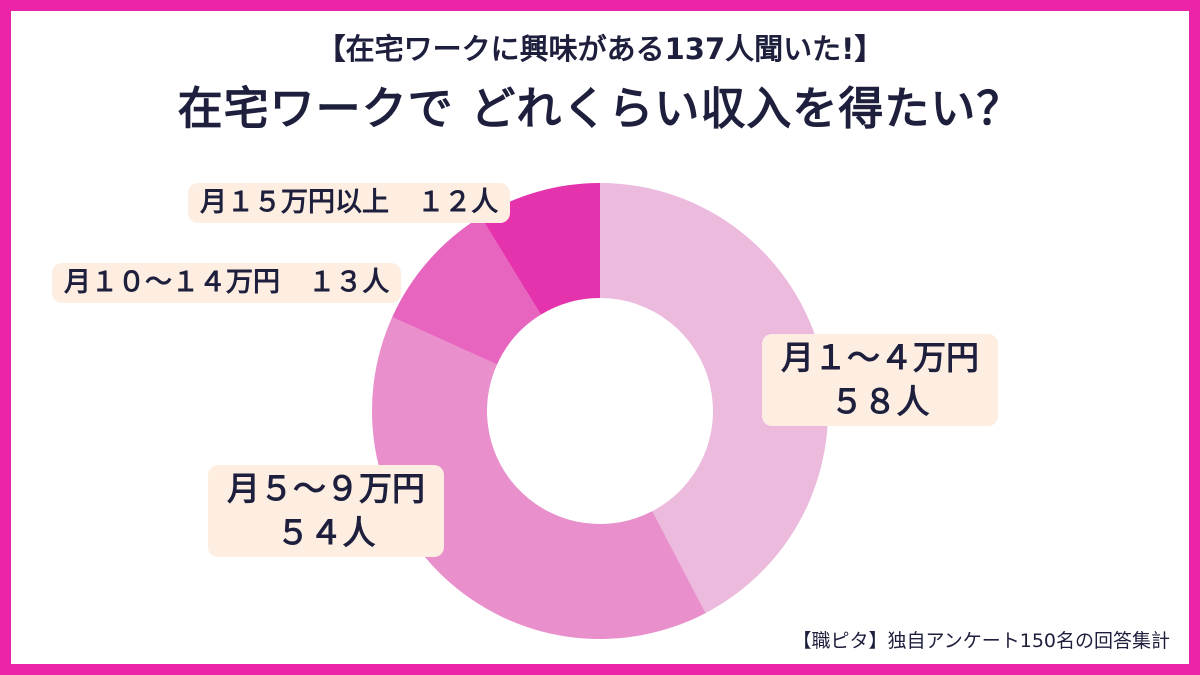 The height and width of the screenshot is (675, 1200). Describe the element at coordinates (326, 511) in the screenshot. I see `label-5-9man: 月５～９万円 ５４人` at that location.